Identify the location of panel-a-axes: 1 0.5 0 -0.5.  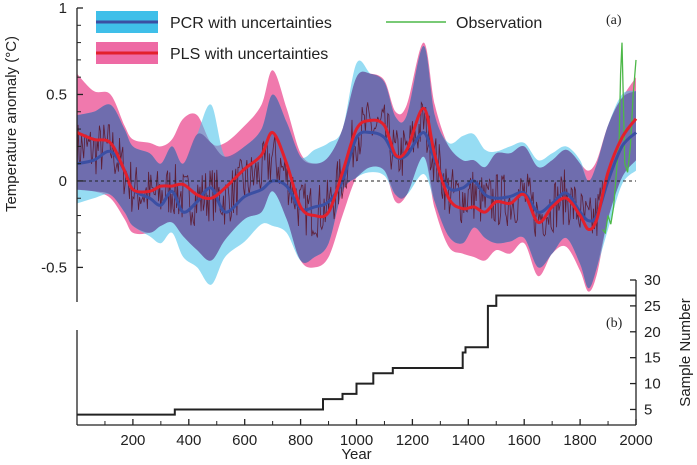
(62, 151).